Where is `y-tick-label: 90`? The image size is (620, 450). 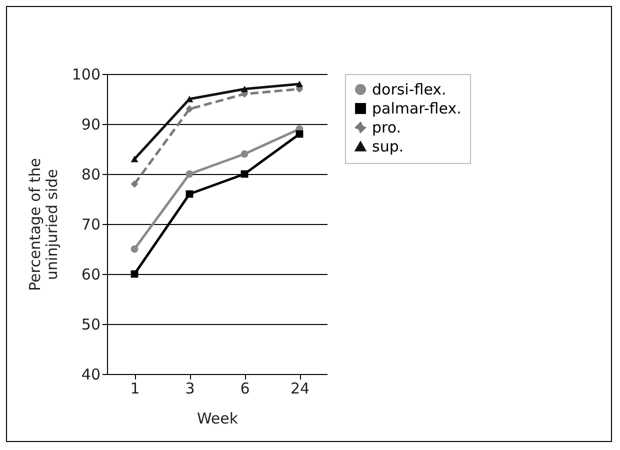 y-tick-label: 90 is located at coordinates (90, 125).